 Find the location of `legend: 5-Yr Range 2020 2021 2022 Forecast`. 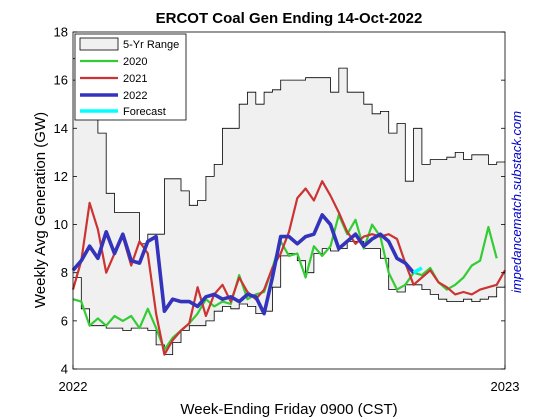

legend: 5-Yr Range 2020 2021 2022 Forecast is located at coordinates (130, 77).